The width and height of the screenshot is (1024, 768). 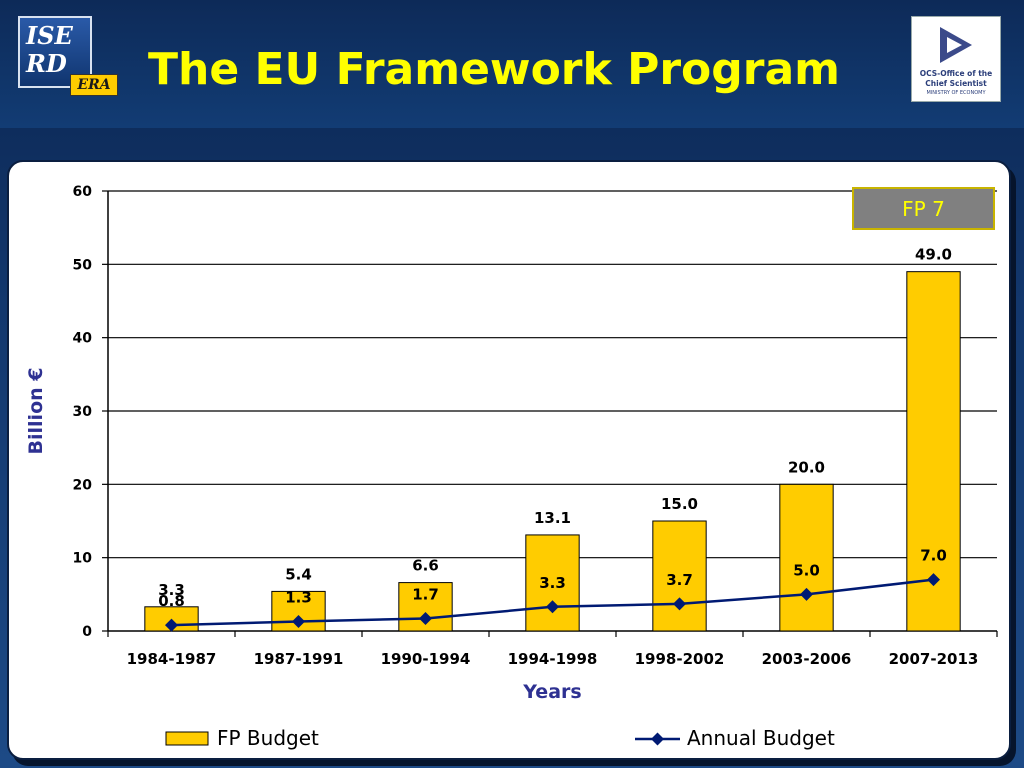 What do you see at coordinates (679, 580) in the screenshot?
I see `line-value-label: 3.7` at bounding box center [679, 580].